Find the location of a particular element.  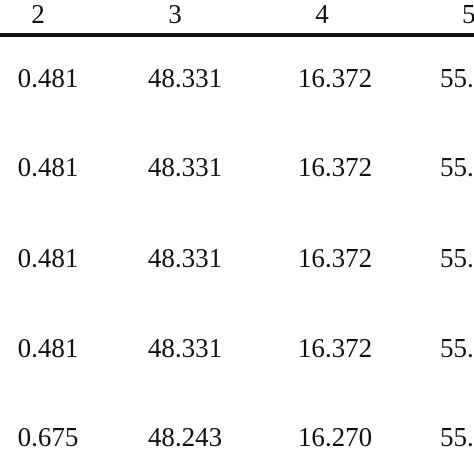

cell: 48.243 is located at coordinates (185, 437).